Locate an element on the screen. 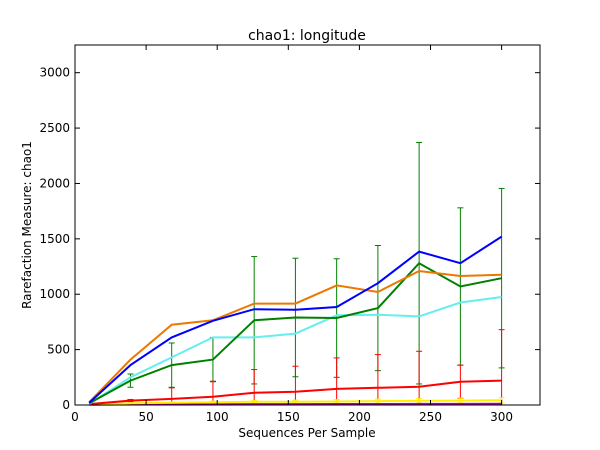 The width and height of the screenshot is (600, 450). y-tick-label: 0 is located at coordinates (66, 405).